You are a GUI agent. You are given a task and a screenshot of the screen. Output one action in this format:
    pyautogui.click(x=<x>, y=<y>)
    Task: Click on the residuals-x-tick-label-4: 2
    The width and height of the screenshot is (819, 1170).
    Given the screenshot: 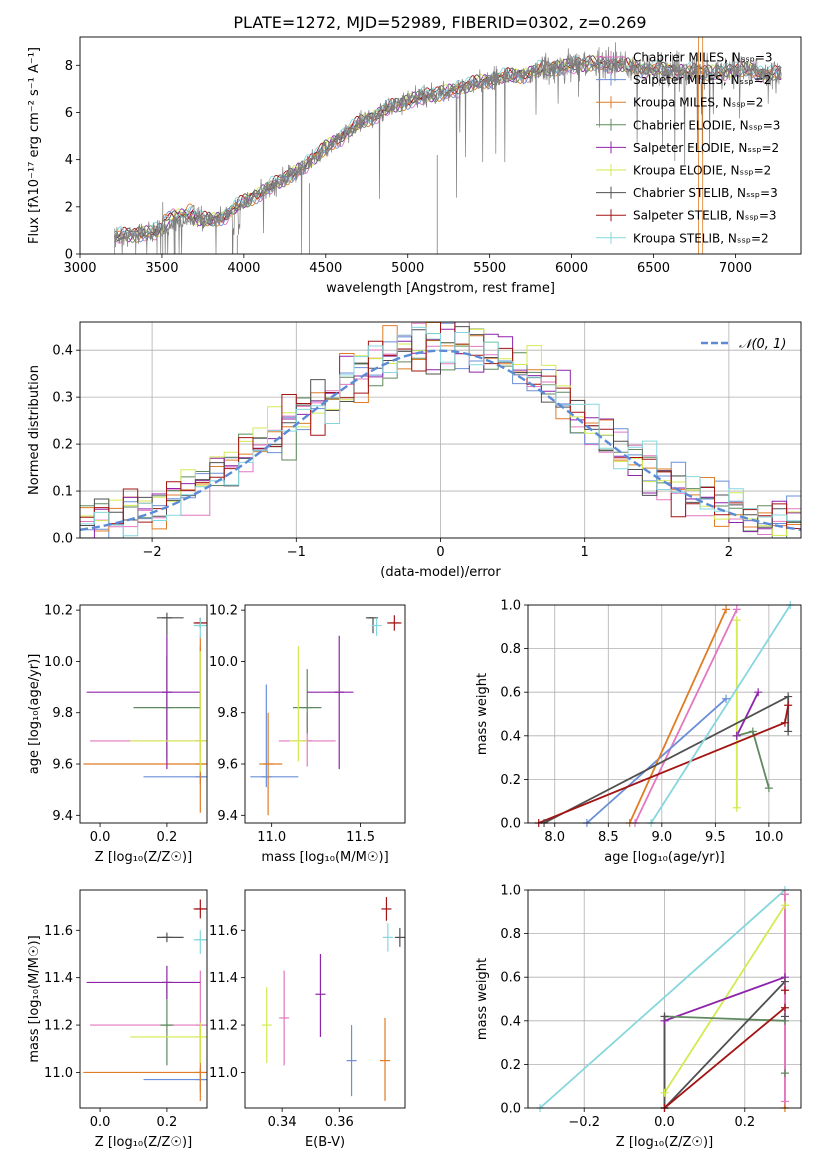 What is the action you would take?
    pyautogui.click(x=729, y=552)
    